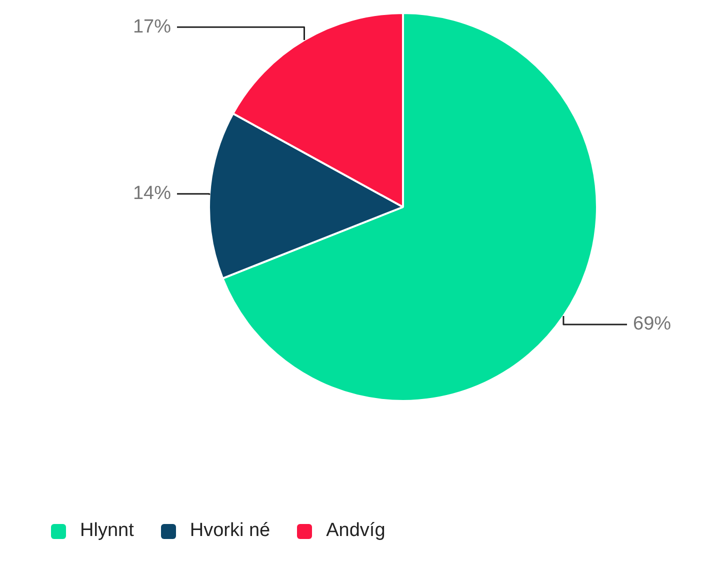 The width and height of the screenshot is (713, 561). I want to click on data-label: 14%, so click(152, 193).